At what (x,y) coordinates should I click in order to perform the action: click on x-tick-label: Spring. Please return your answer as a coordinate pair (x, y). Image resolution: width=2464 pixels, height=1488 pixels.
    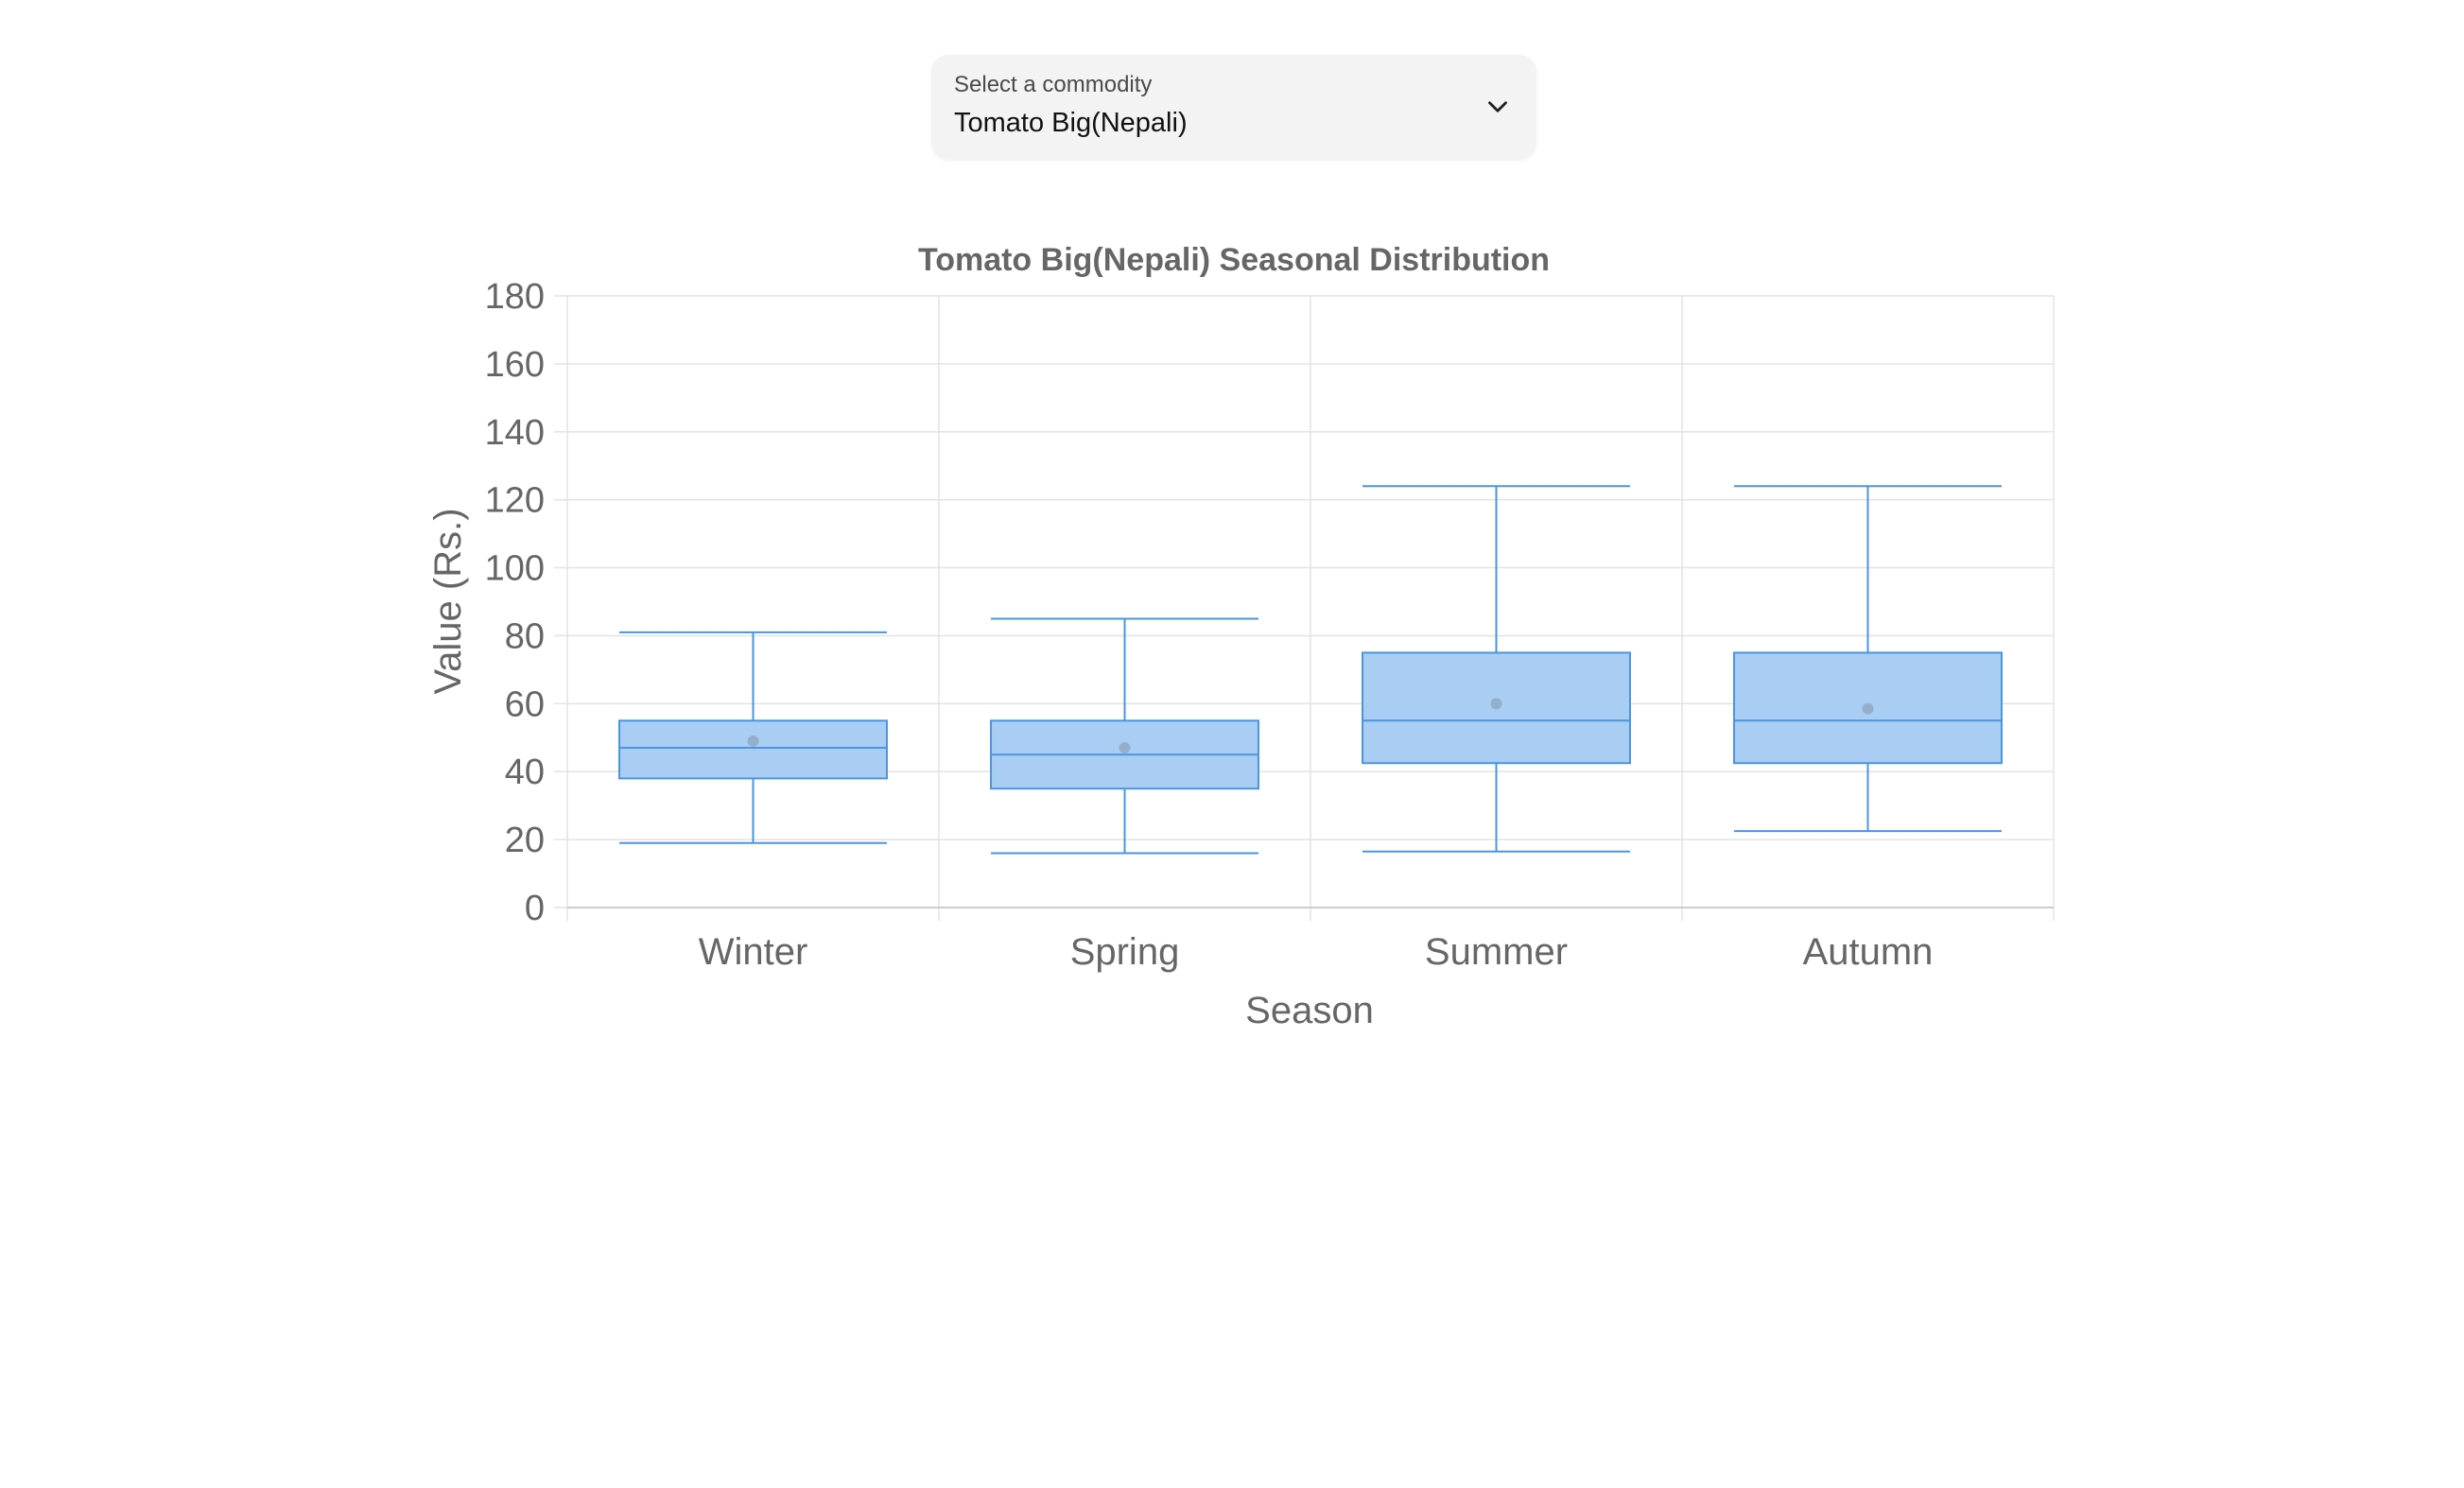
    Looking at the image, I should click on (1125, 952).